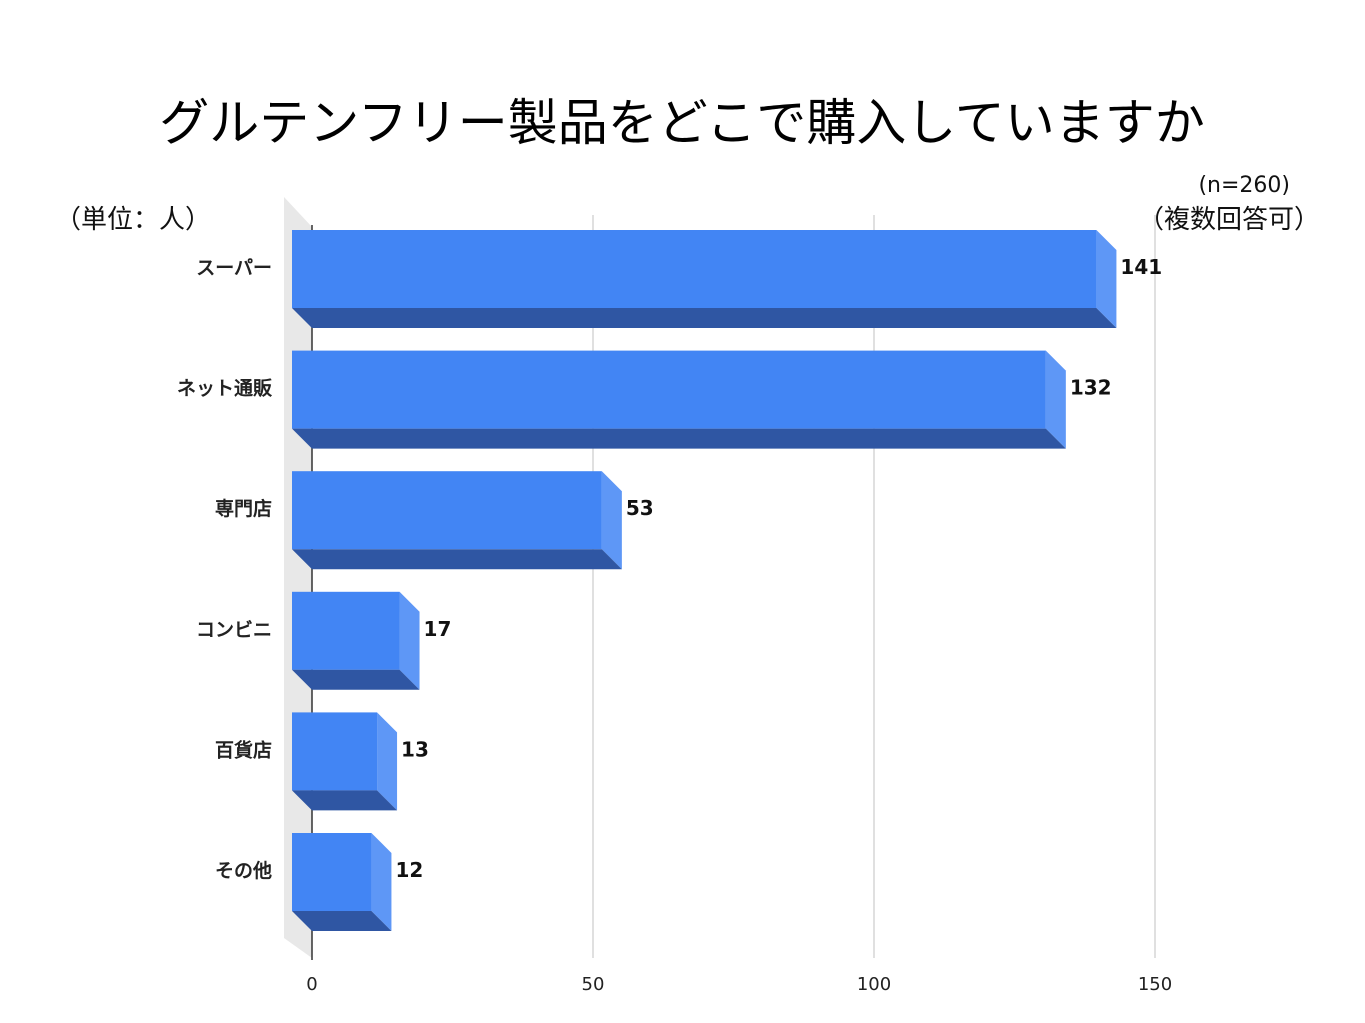 The width and height of the screenshot is (1365, 1023). I want to click on data-label: 13, so click(415, 749).